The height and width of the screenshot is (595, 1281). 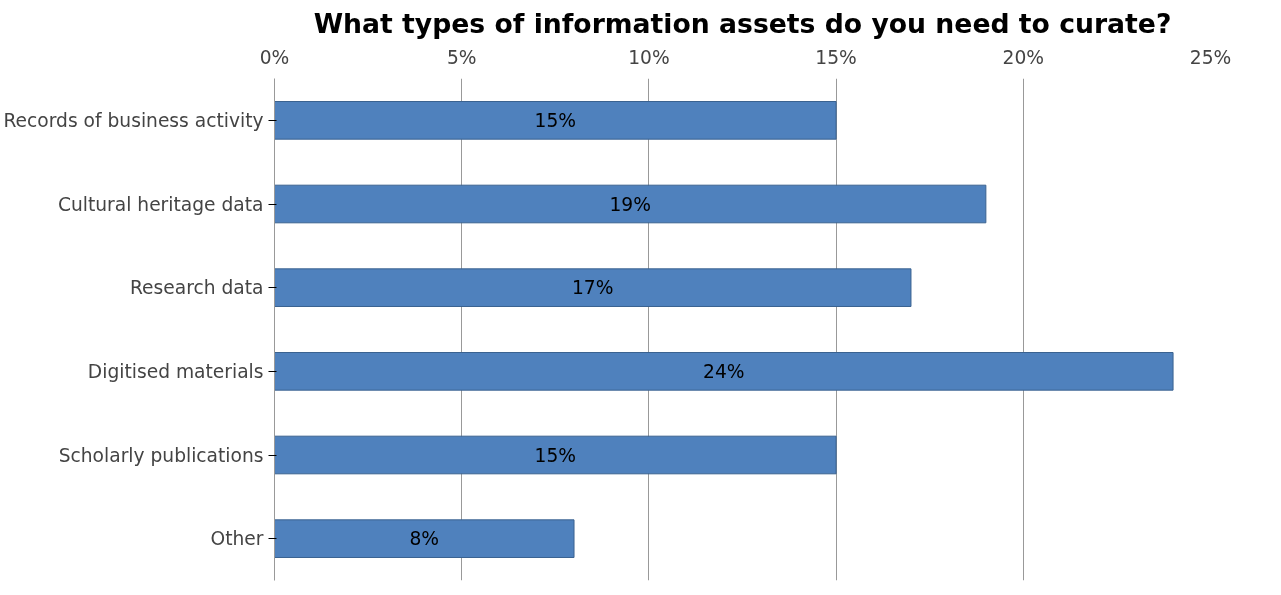 I want to click on data-label: 24%, so click(x=724, y=371).